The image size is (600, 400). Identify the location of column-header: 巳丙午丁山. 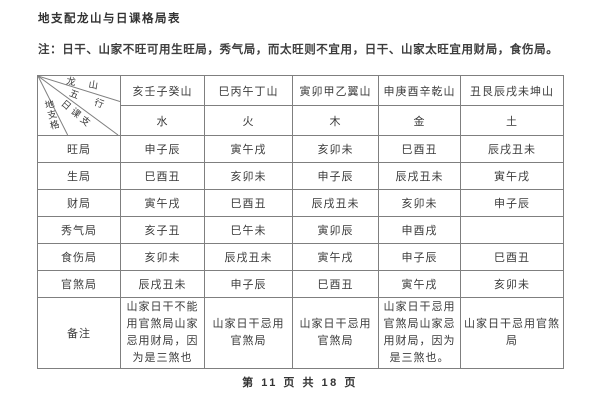
(248, 90).